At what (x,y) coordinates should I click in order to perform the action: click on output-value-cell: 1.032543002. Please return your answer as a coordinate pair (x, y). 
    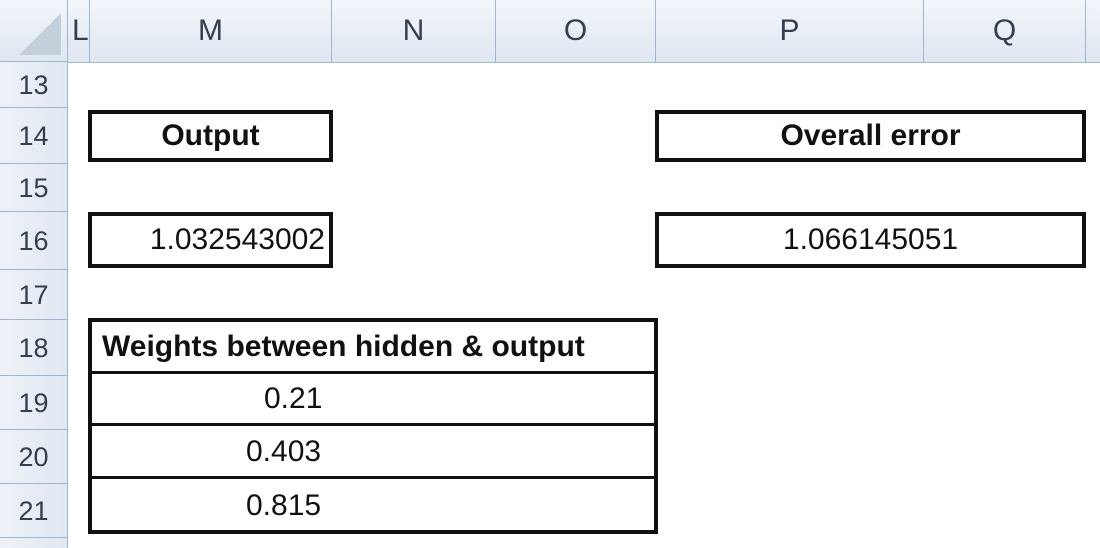
    Looking at the image, I should click on (210, 240).